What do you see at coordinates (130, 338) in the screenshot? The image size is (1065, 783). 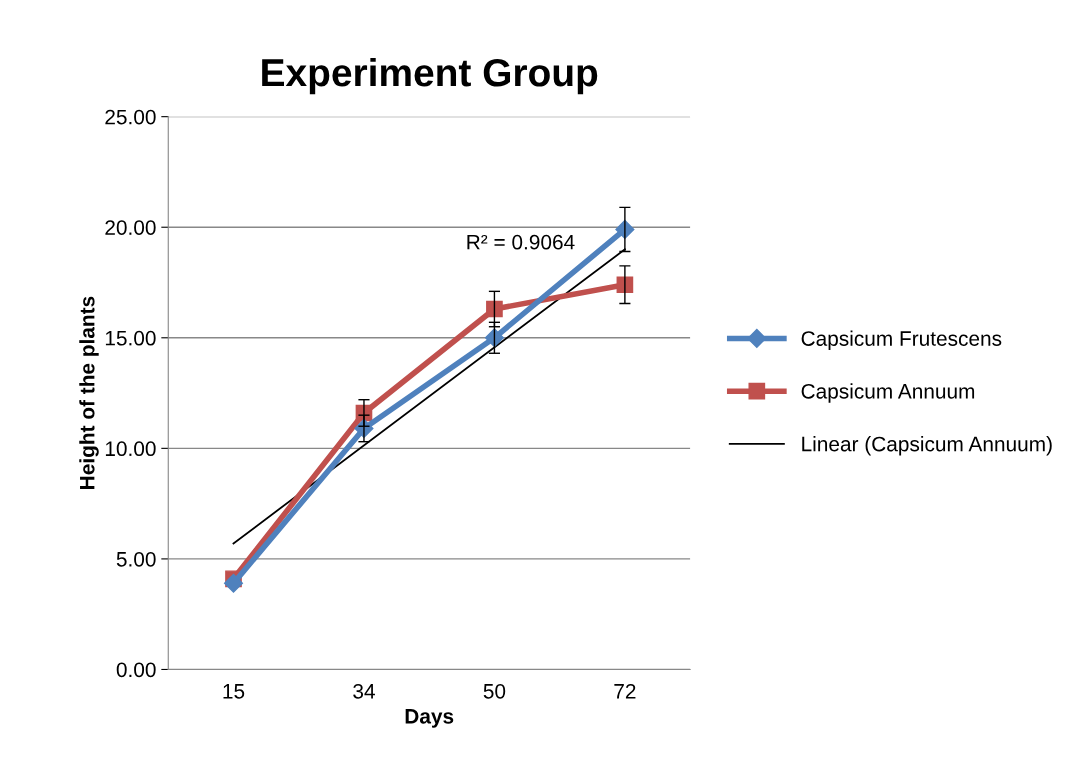 I see `y-tick-label: 15.00` at bounding box center [130, 338].